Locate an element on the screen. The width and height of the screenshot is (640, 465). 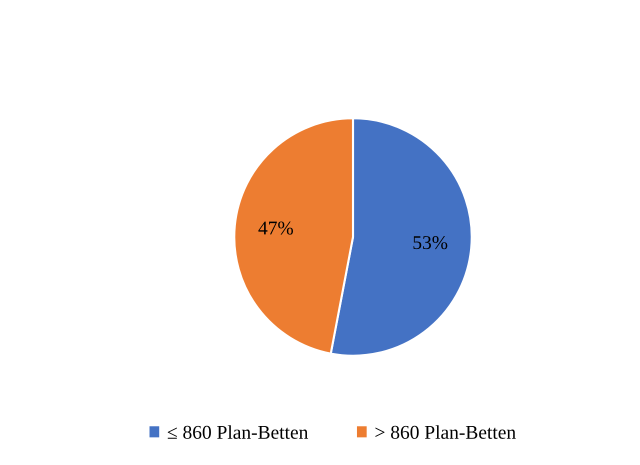
data-label: 47% is located at coordinates (275, 228).